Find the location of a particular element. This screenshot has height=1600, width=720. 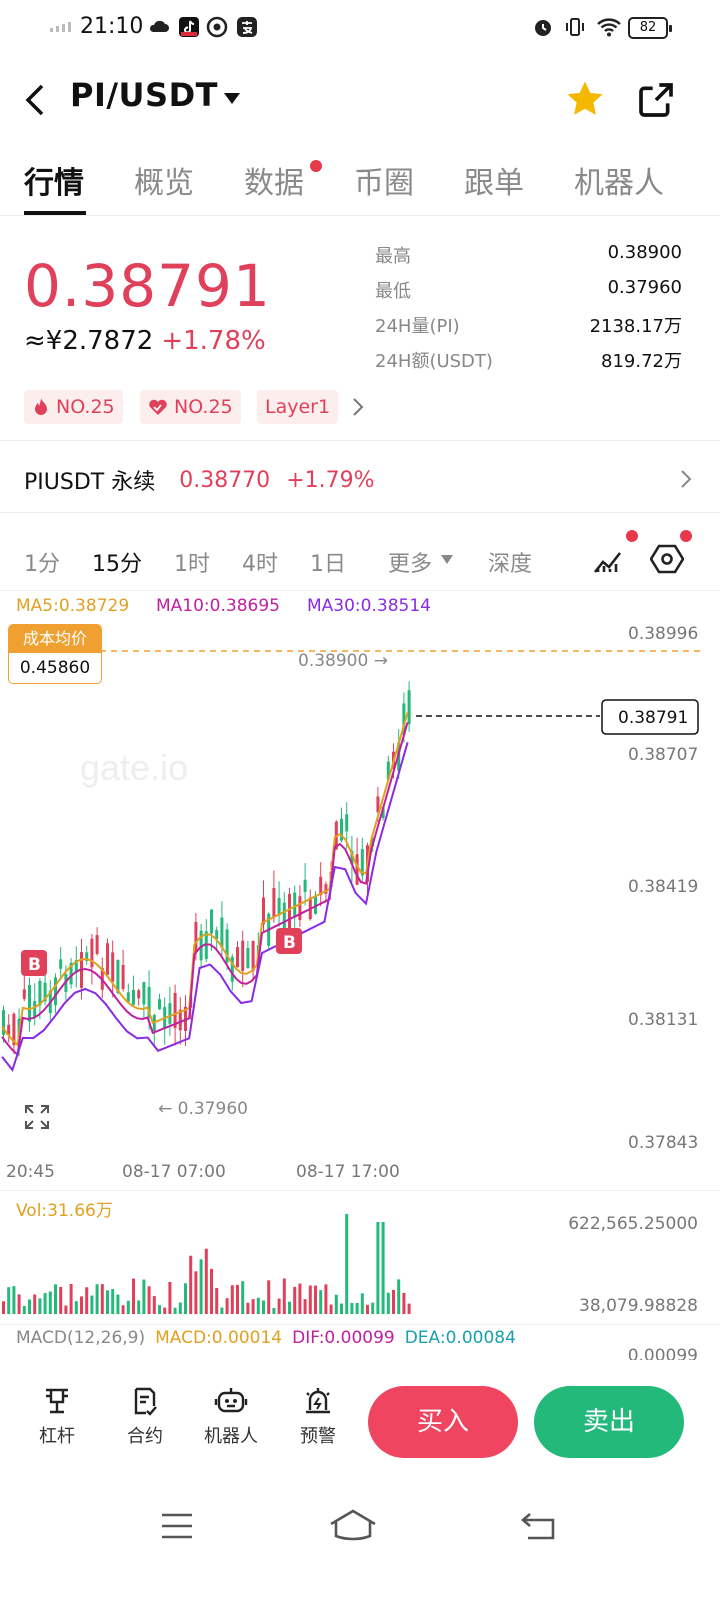

leverage-button: 杠杆 is located at coordinates (57, 1417).